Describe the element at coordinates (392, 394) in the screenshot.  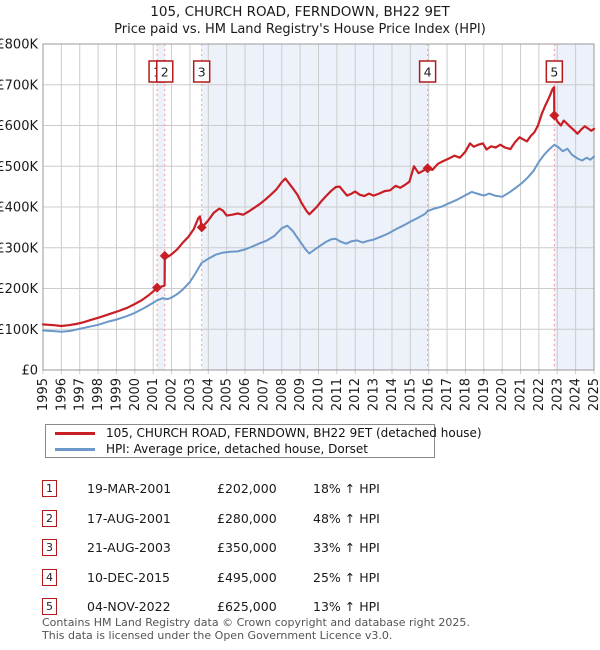
I see `x-axis-label: 2014` at that location.